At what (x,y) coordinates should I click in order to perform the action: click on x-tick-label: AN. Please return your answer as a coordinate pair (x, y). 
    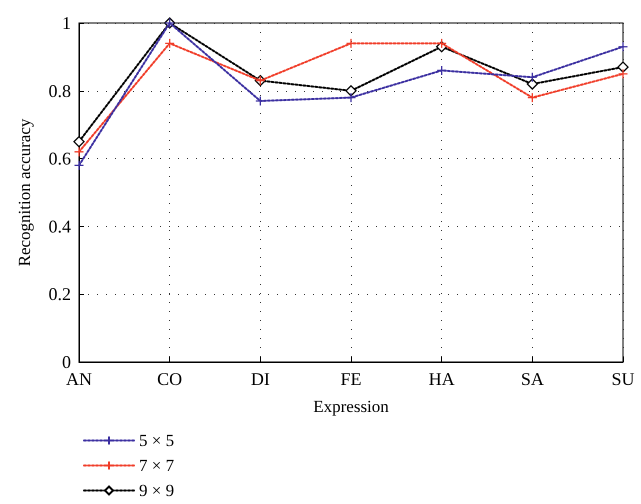
    Looking at the image, I should click on (79, 379).